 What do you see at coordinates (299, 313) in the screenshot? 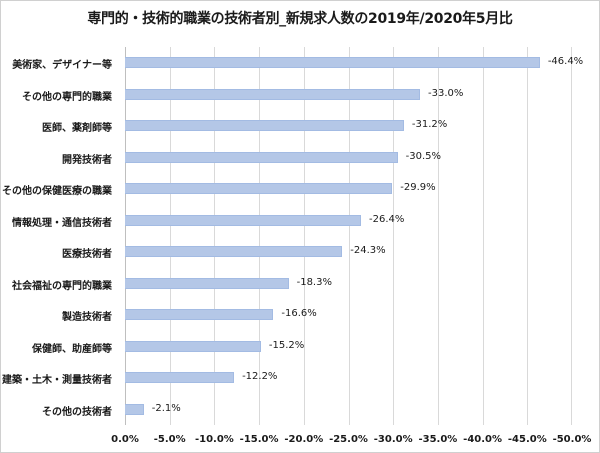
I see `data-label: -16.6%` at bounding box center [299, 313].